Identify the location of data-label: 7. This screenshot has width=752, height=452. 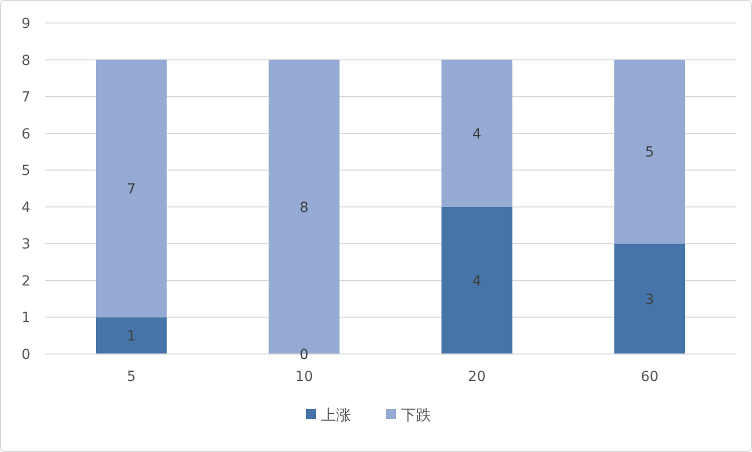
(131, 190).